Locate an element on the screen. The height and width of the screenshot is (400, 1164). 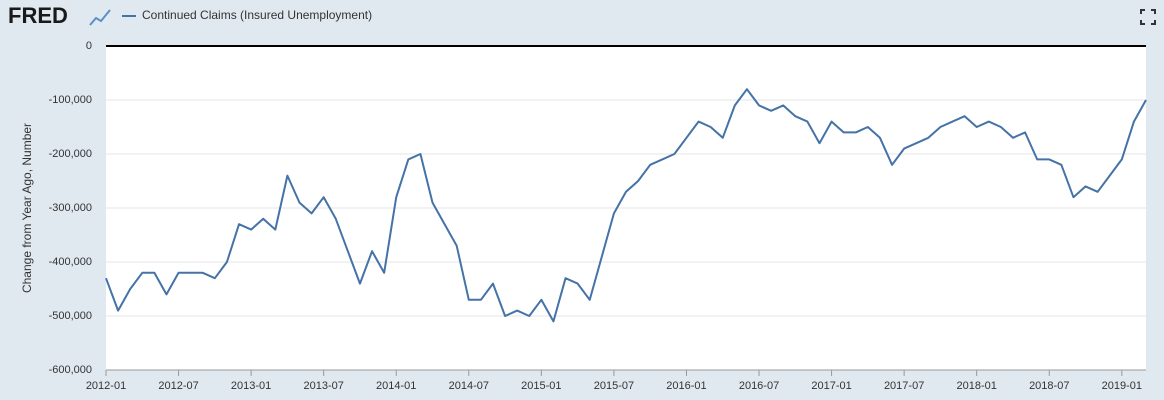
x-tick-label: 2012-07 is located at coordinates (178, 386).